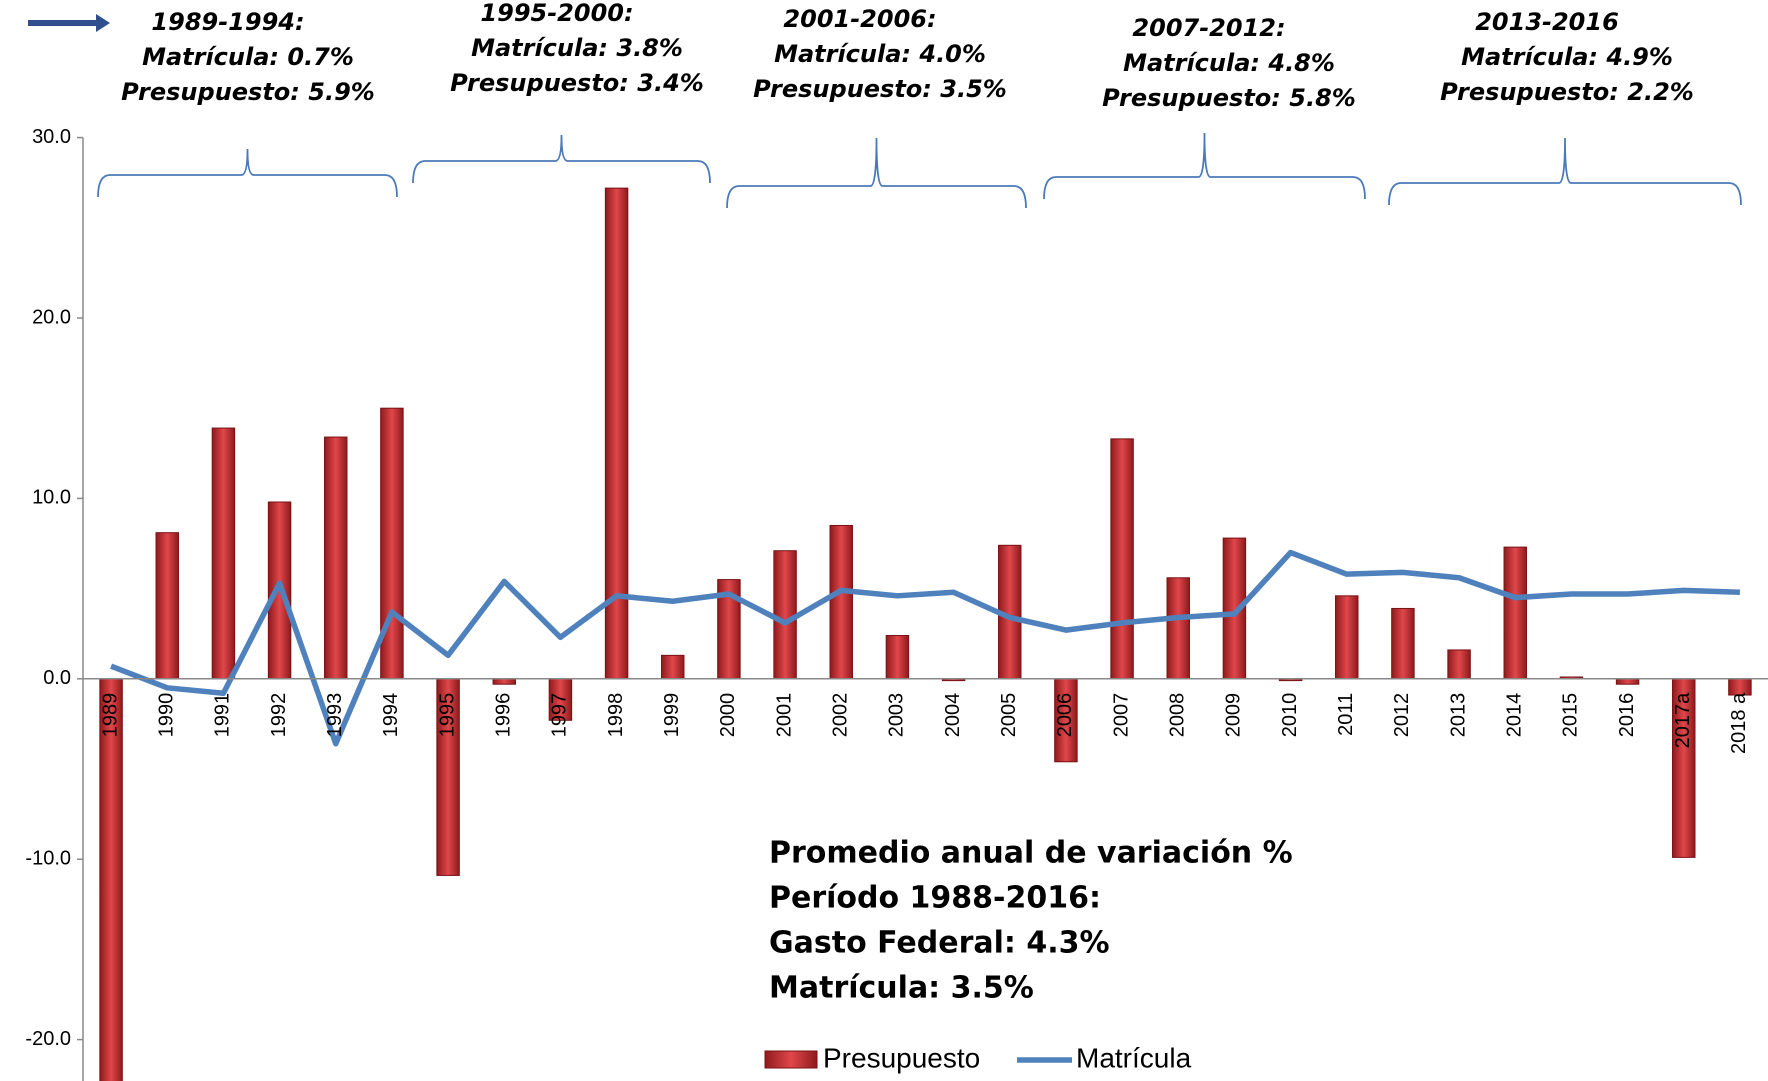 This screenshot has height=1081, width=1768. I want to click on x-tick-label: 2014, so click(1515, 715).